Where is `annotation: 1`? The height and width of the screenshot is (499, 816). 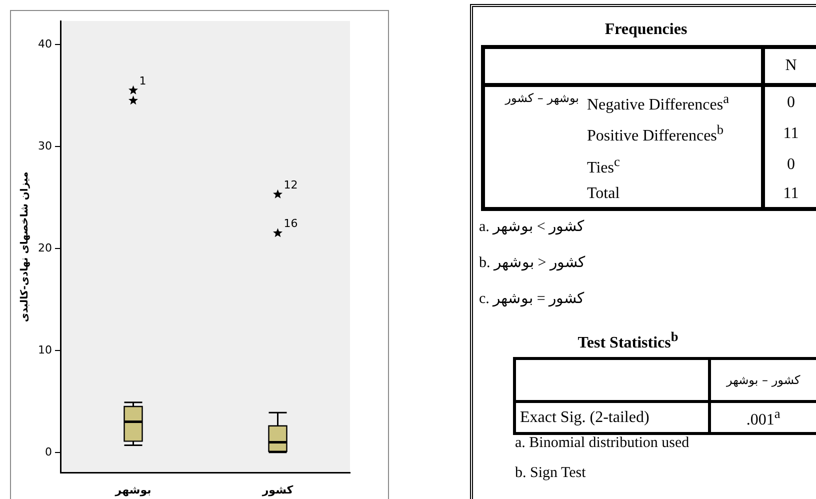
annotation: 1 is located at coordinates (142, 81).